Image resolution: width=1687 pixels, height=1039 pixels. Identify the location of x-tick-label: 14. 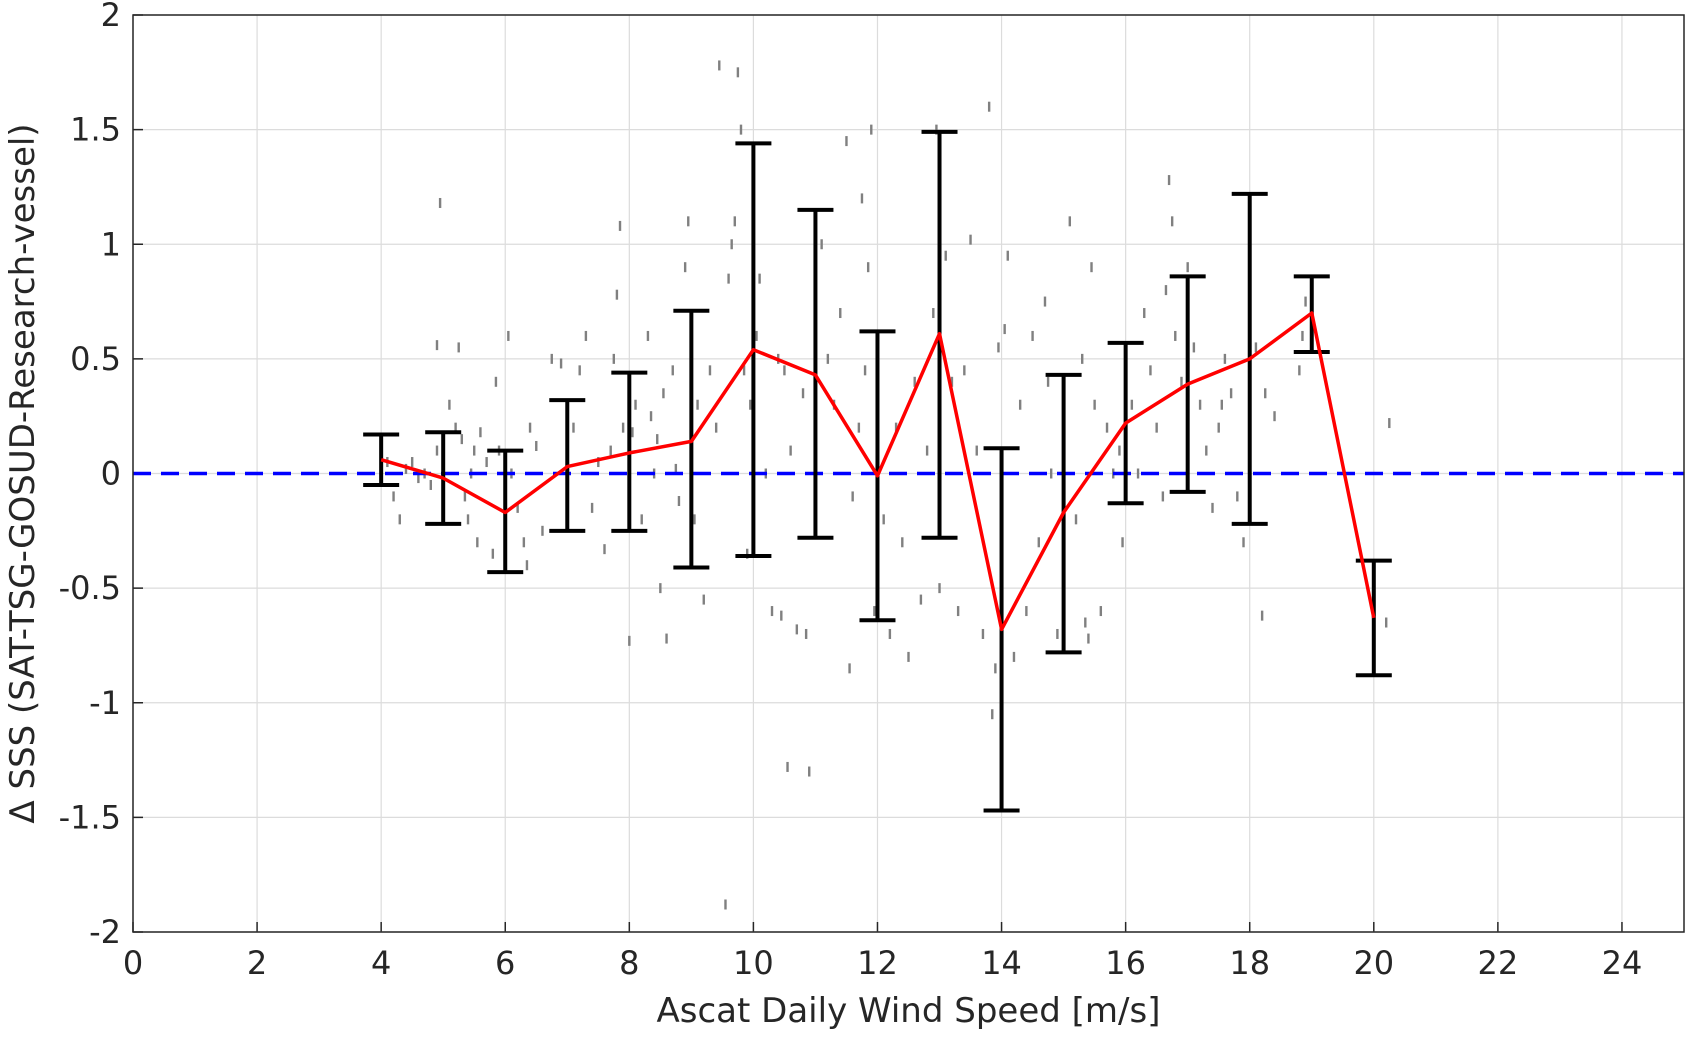
(1001, 963).